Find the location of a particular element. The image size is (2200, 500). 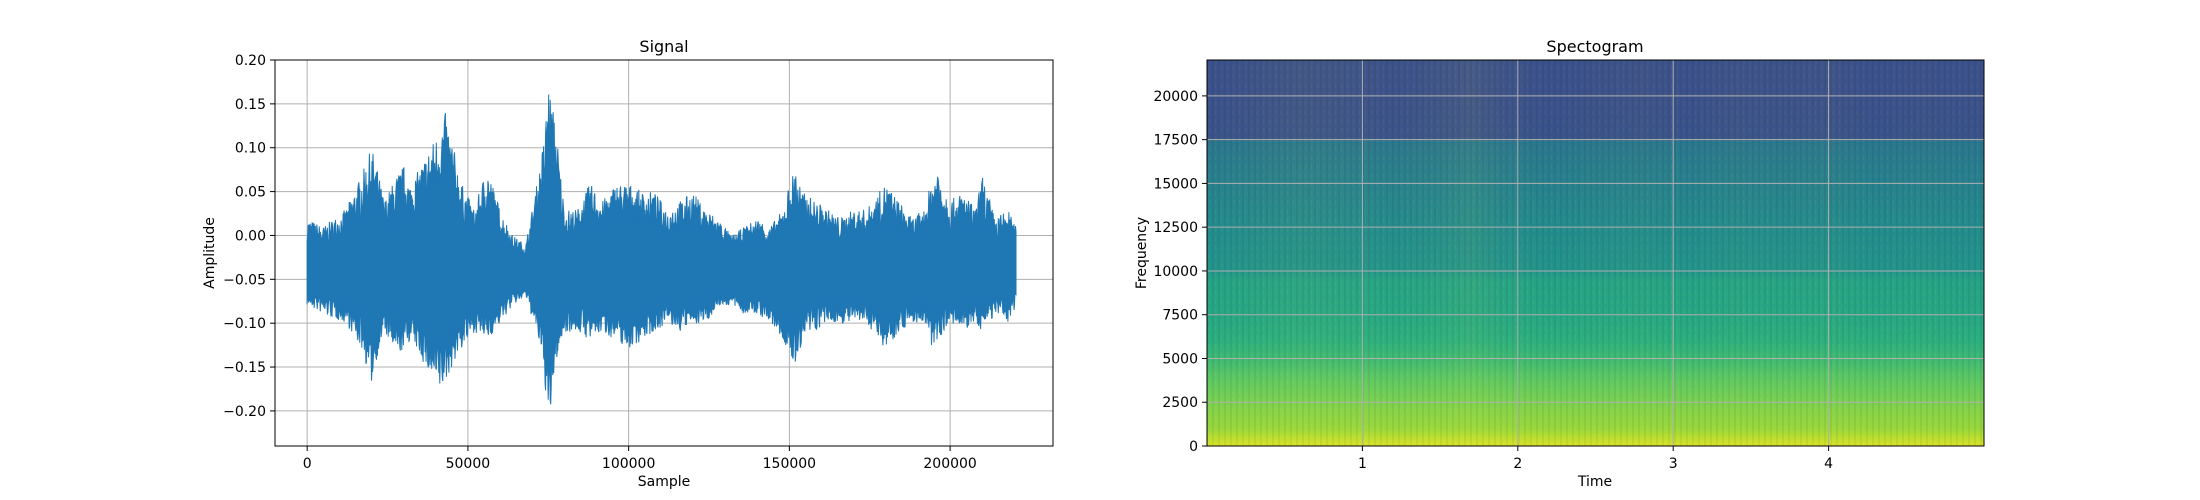

spectrogram-x-tick-label: 2 is located at coordinates (1517, 464).